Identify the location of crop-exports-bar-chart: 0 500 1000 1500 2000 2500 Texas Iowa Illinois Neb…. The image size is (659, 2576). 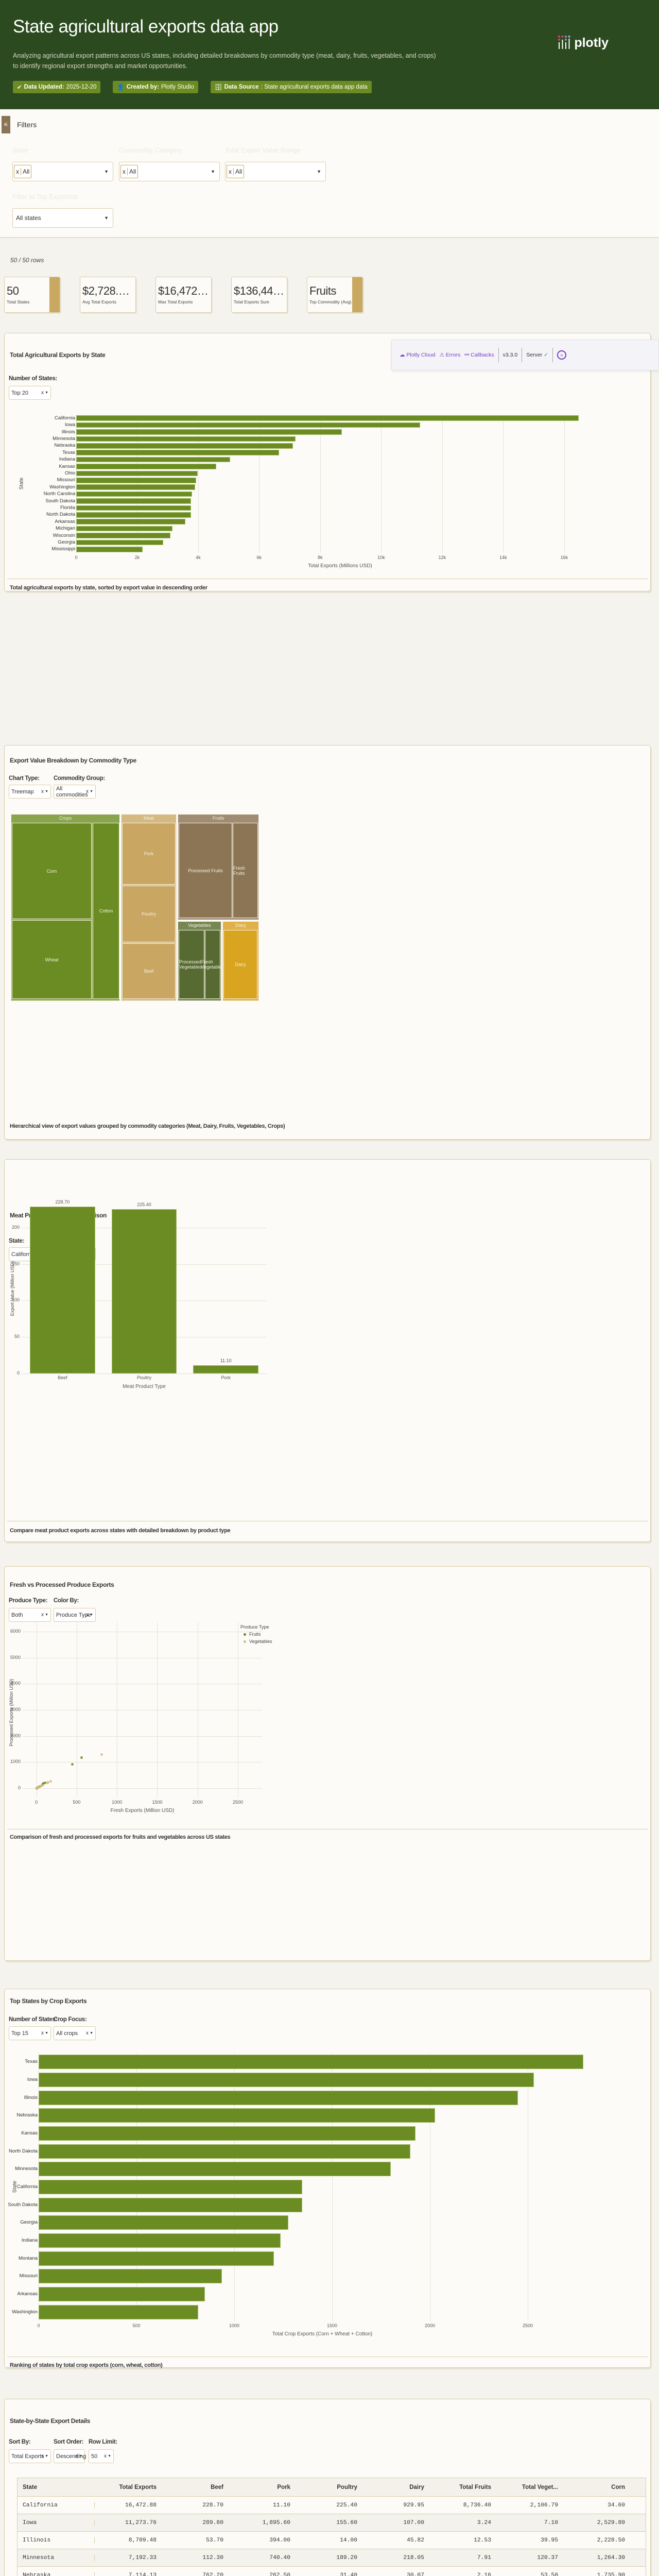
(328, 2178).